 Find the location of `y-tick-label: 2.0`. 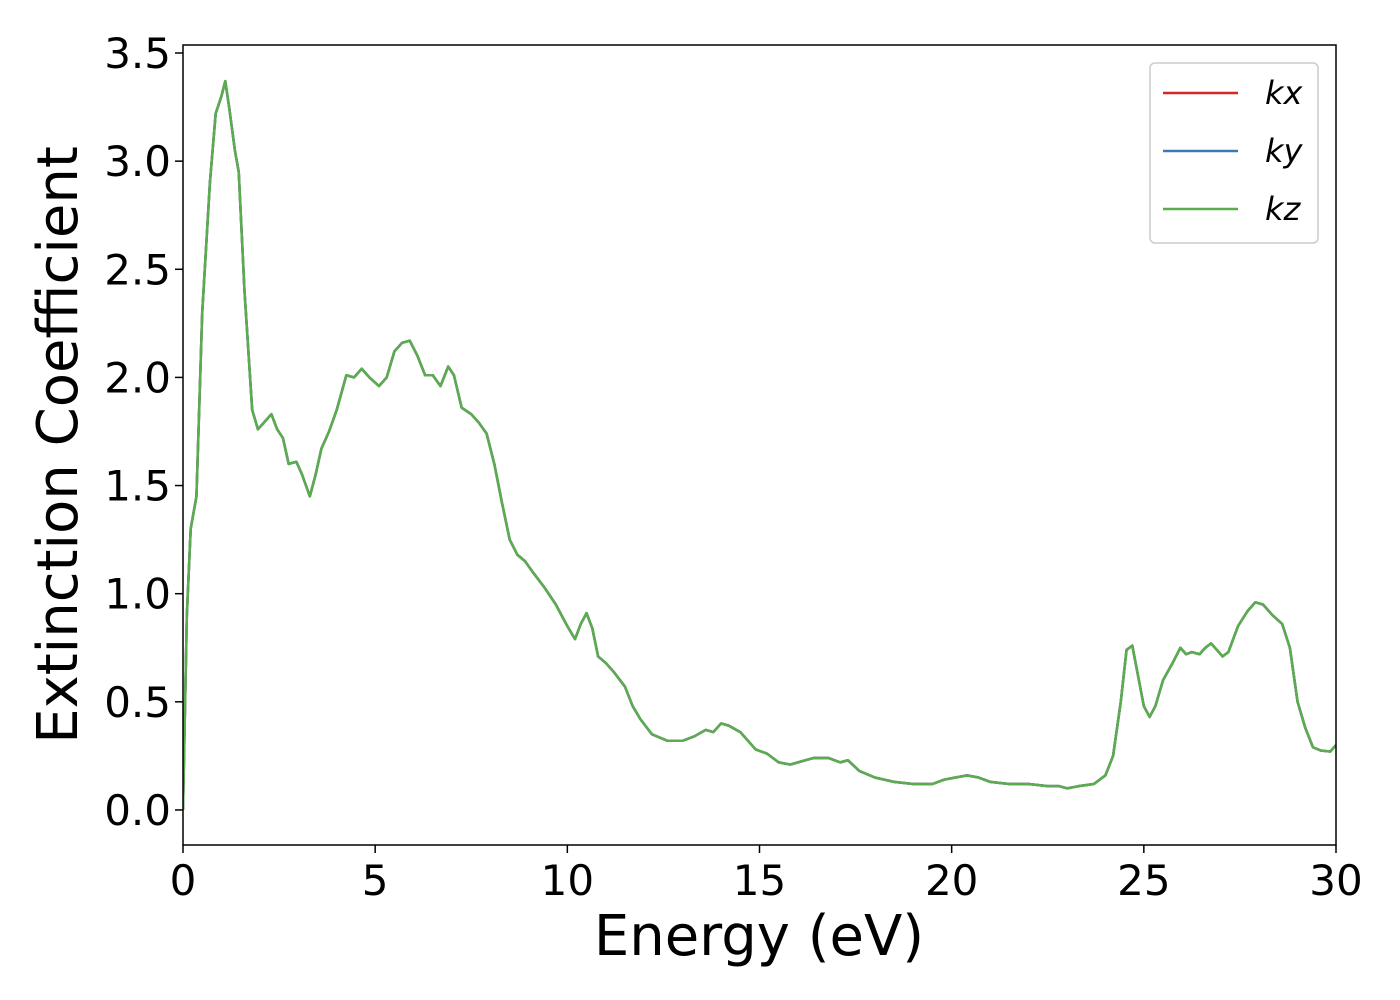

y-tick-label: 2.0 is located at coordinates (137, 377).